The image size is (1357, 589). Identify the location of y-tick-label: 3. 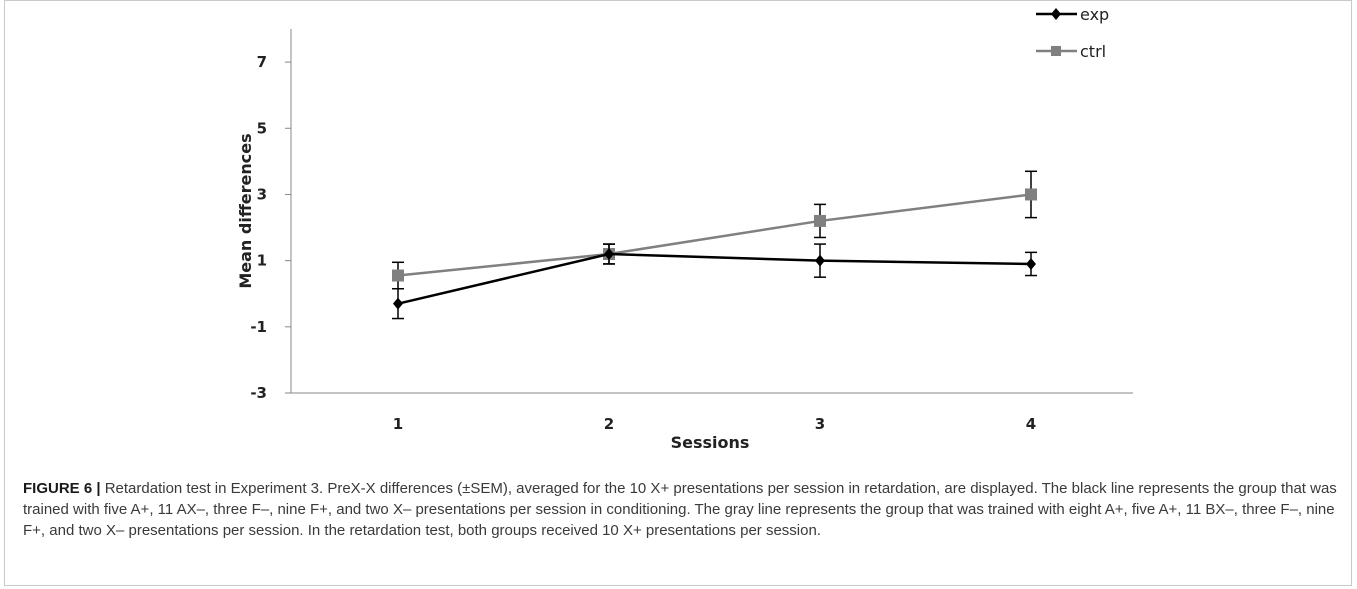
(262, 194).